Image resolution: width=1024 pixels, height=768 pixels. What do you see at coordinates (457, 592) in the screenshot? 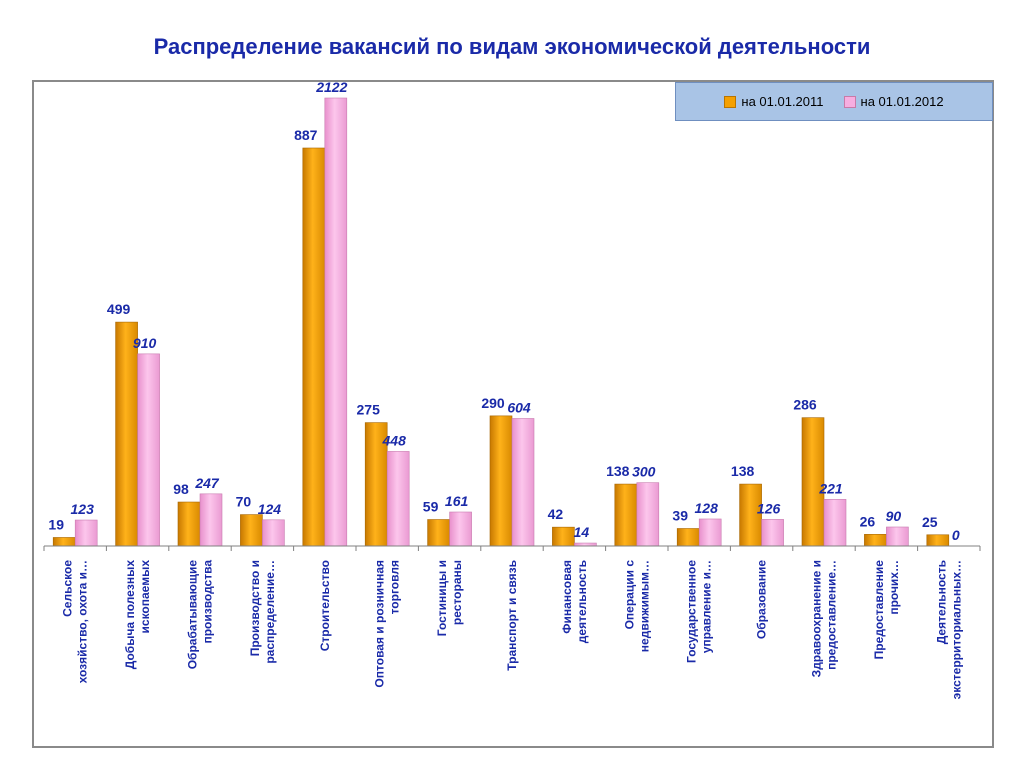
I see `category-label-line: рестораны` at bounding box center [457, 592].